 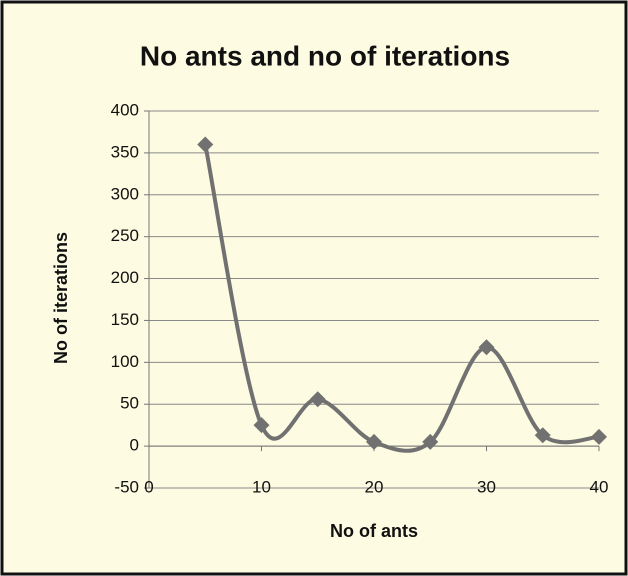 What do you see at coordinates (134, 445) in the screenshot?
I see `y-tick-label: 0` at bounding box center [134, 445].